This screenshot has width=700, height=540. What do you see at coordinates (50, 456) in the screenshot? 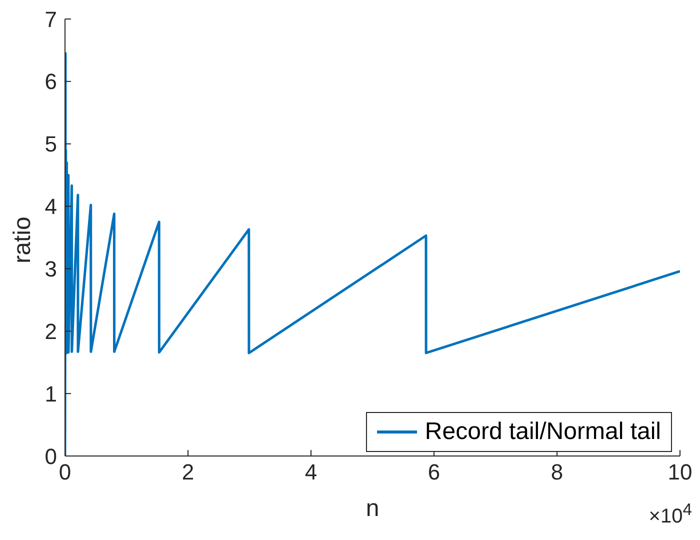
I see `y-tick-label: 0` at bounding box center [50, 456].